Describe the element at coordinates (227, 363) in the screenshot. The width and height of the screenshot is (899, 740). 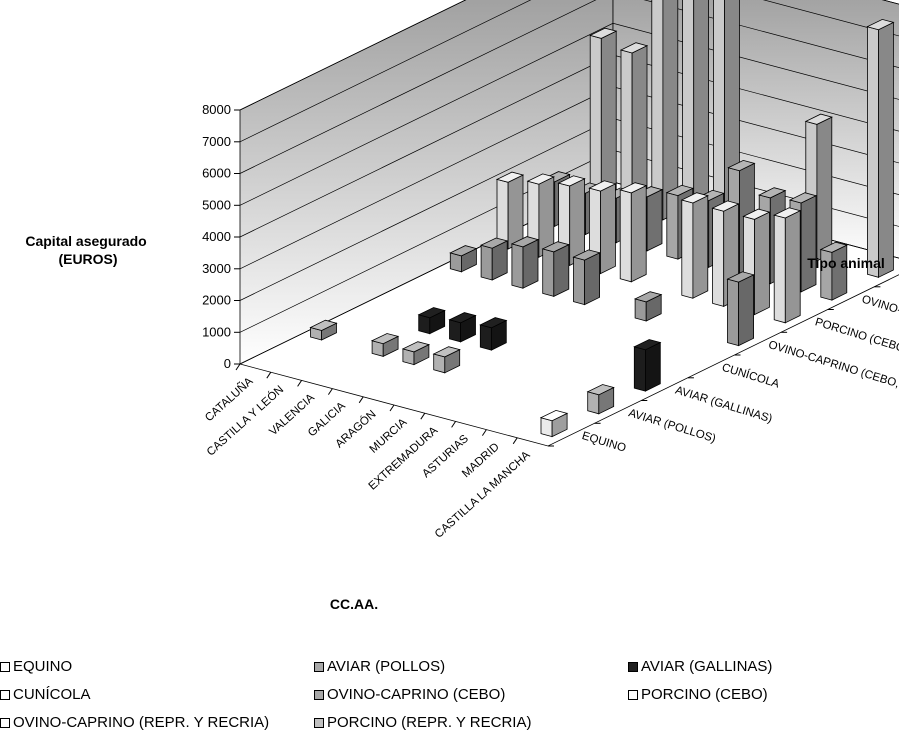
I see `y-tick-label: 0` at that location.